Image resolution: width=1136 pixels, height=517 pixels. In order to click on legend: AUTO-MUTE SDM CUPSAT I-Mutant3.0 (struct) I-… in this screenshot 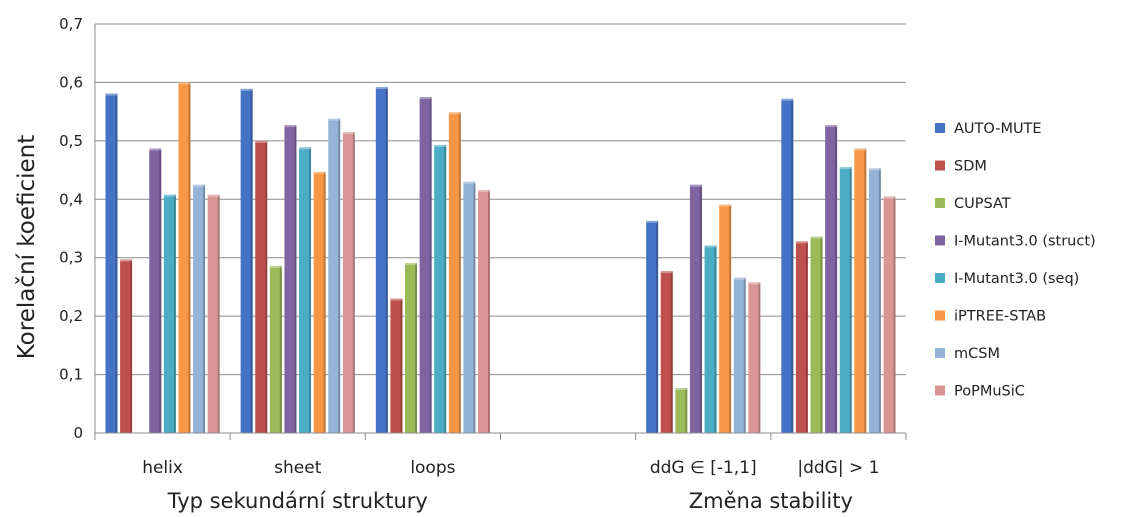, I will do `click(1015, 260)`.